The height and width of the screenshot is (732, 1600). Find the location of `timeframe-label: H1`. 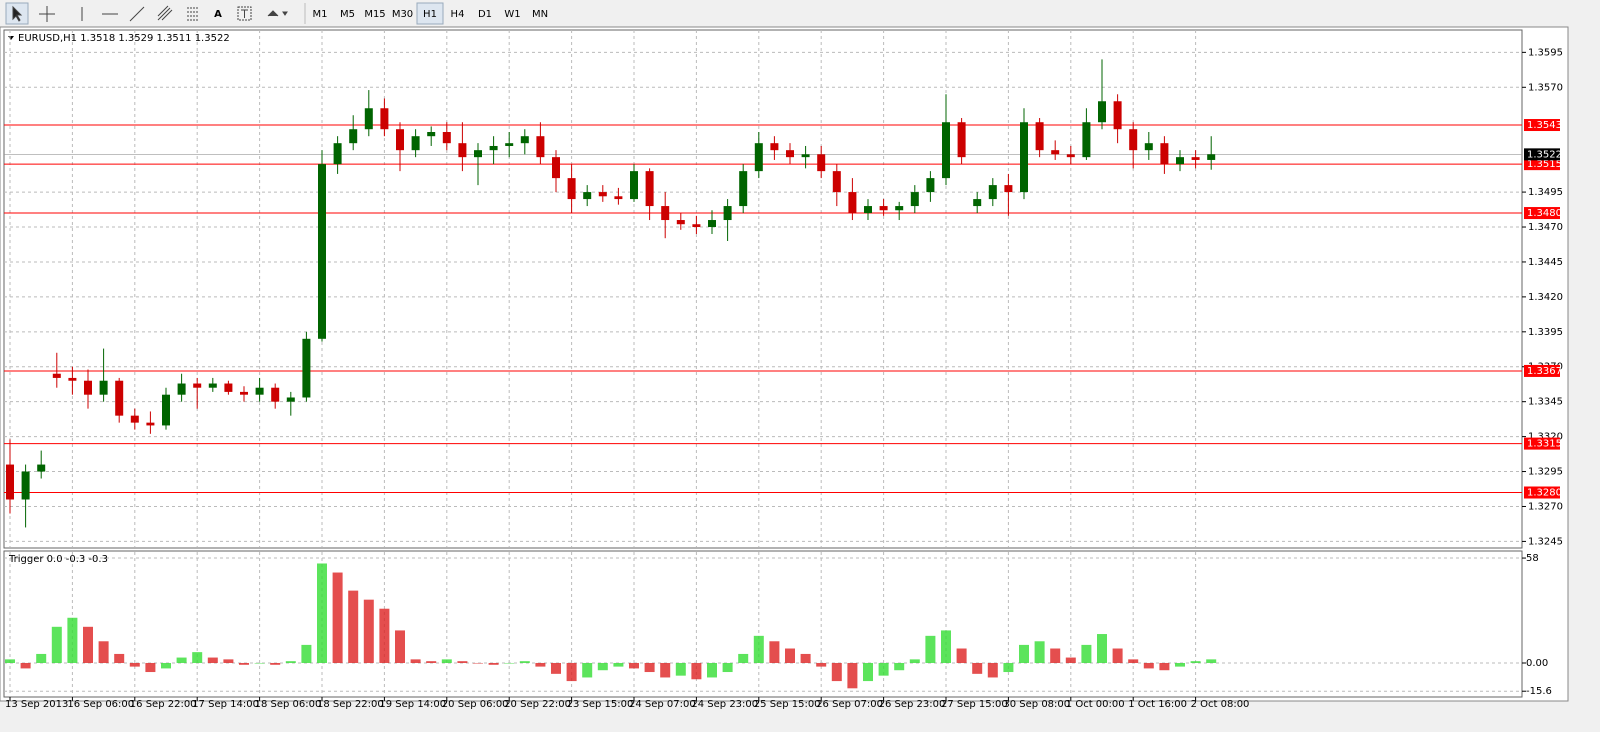

timeframe-label: H1 is located at coordinates (430, 14).